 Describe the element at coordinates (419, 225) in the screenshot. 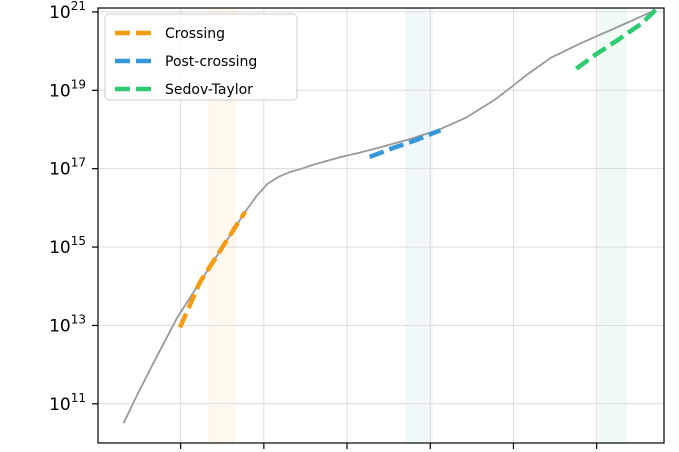

I see `post-crossing-band` at that location.